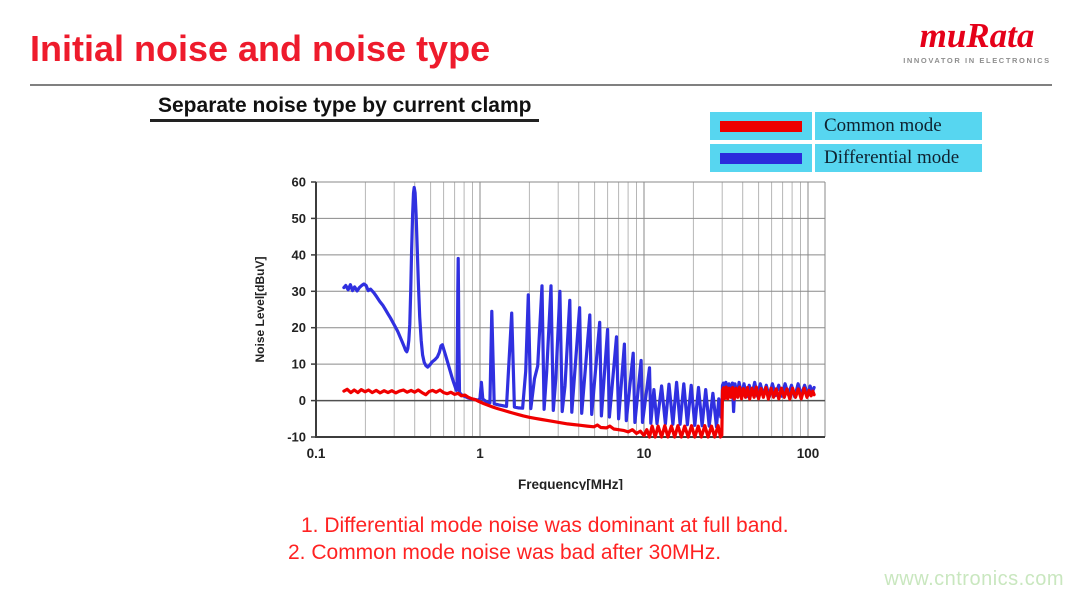 The width and height of the screenshot is (1080, 597). I want to click on watermark-text: www.cntronics.com, so click(974, 579).